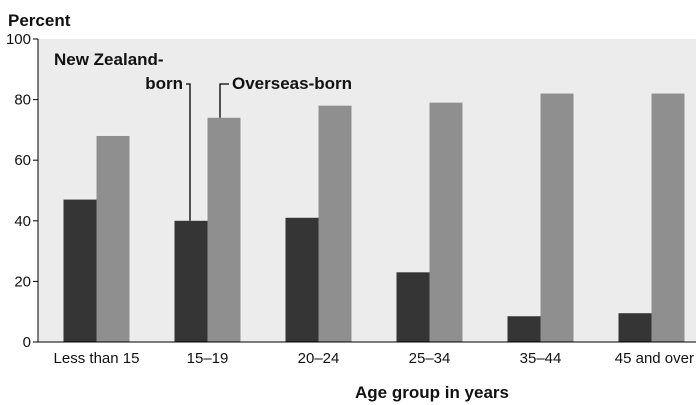 The image size is (696, 405). What do you see at coordinates (22, 160) in the screenshot?
I see `y-tick-label-3: 60` at bounding box center [22, 160].